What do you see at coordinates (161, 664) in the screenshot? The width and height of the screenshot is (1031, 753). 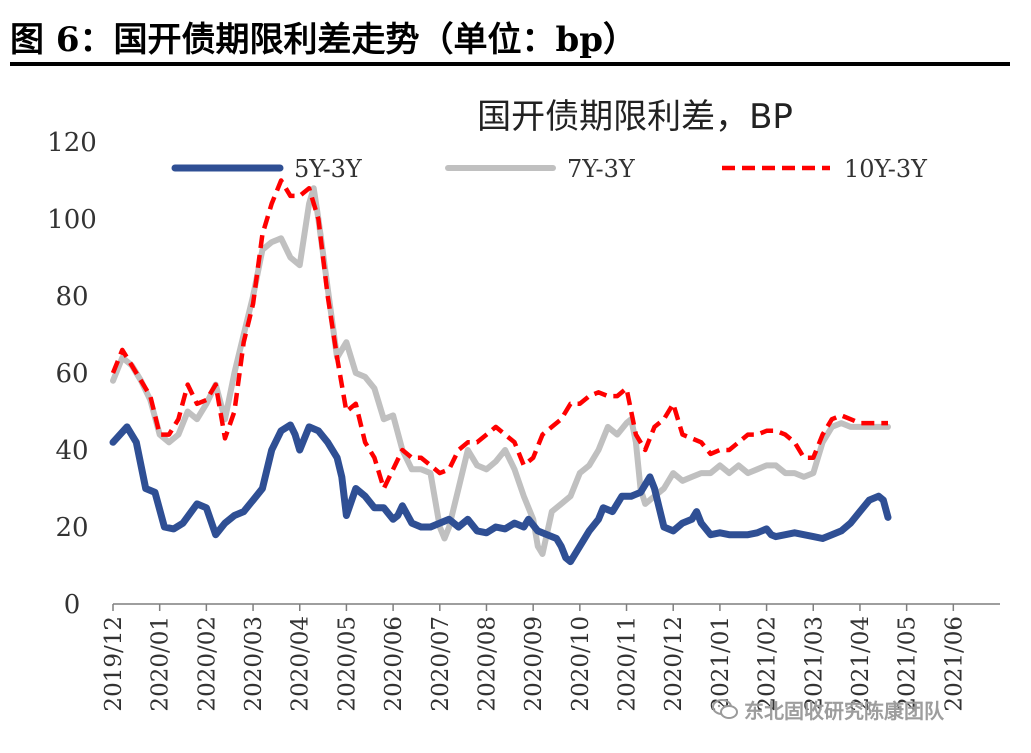 I see `x-tick-label: 2020/01` at bounding box center [161, 664].